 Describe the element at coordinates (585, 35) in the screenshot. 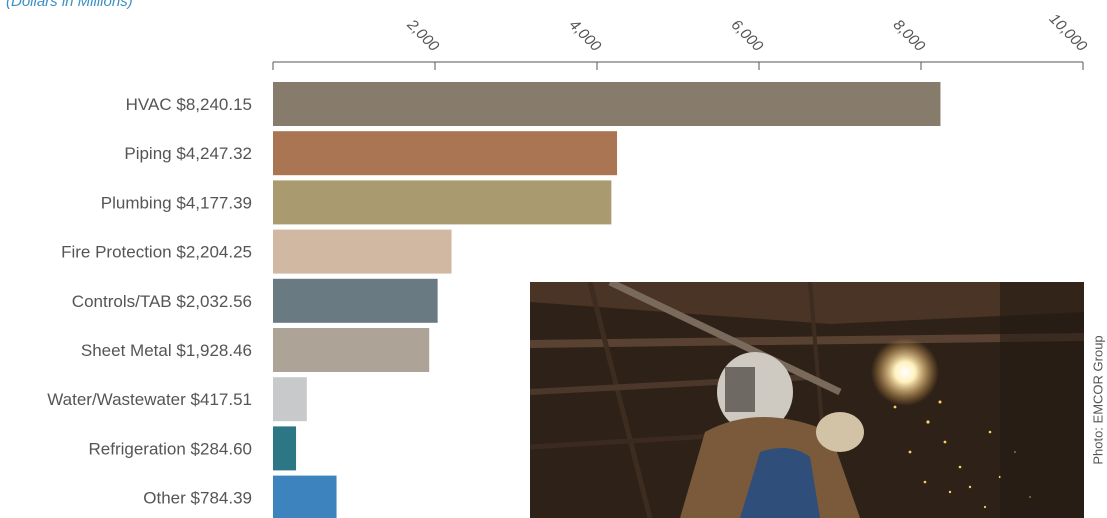

I see `x-axis-tick-label: 4,000` at that location.